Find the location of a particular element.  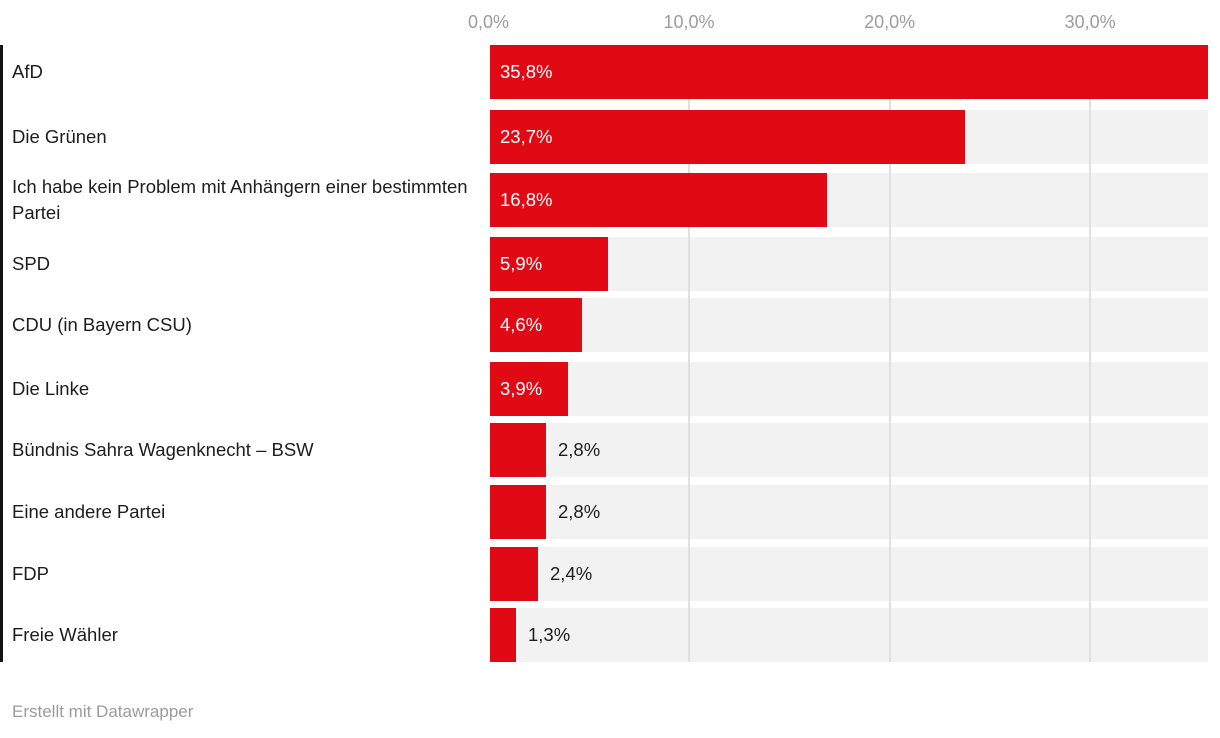

category-label: Eine andere Partei is located at coordinates (89, 511).